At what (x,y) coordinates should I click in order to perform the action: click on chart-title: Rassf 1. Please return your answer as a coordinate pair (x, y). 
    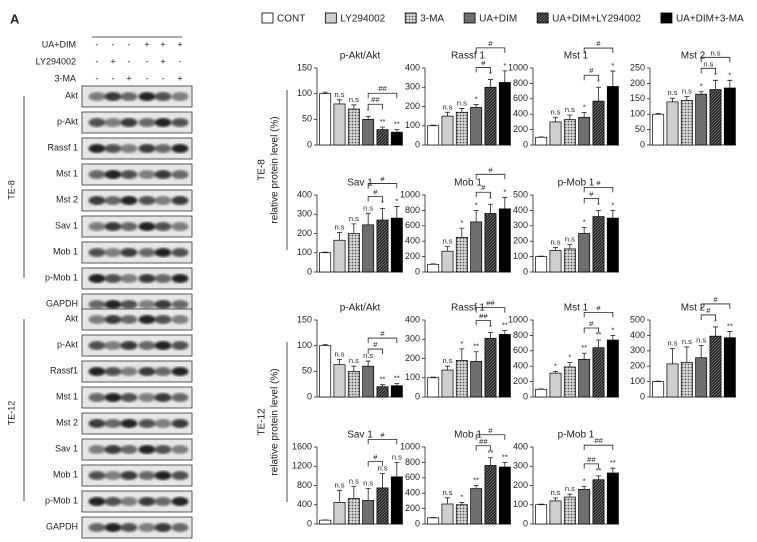
    Looking at the image, I should click on (468, 56).